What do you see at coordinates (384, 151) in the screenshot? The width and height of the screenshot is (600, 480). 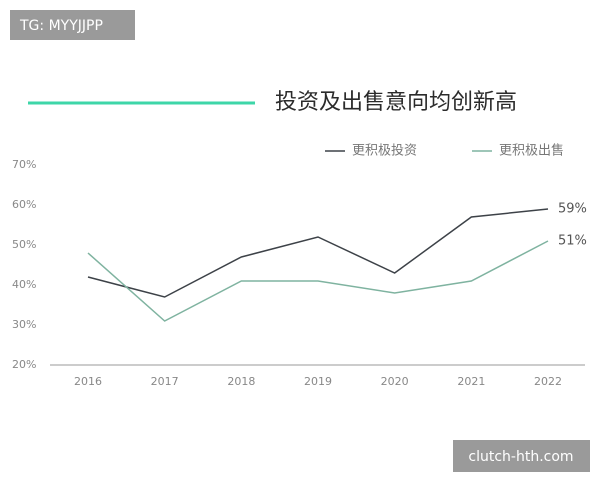 I see `legend-label: 更积极投资` at bounding box center [384, 151].